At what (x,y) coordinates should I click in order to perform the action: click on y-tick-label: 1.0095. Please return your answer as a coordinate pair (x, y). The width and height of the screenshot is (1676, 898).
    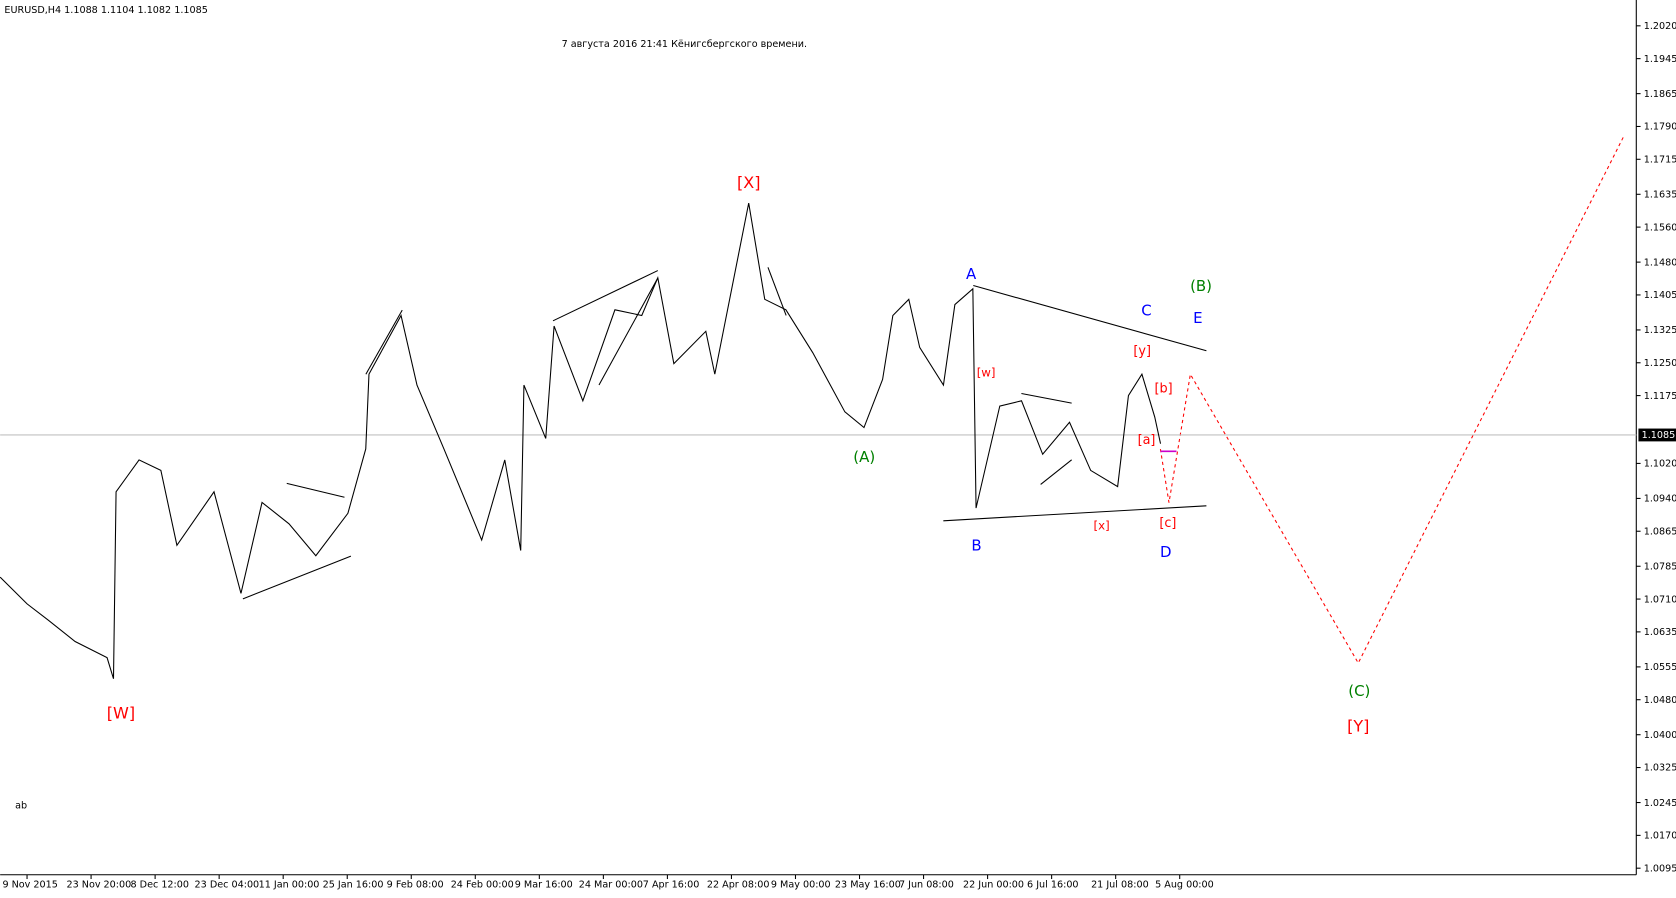
    Looking at the image, I should click on (1660, 868).